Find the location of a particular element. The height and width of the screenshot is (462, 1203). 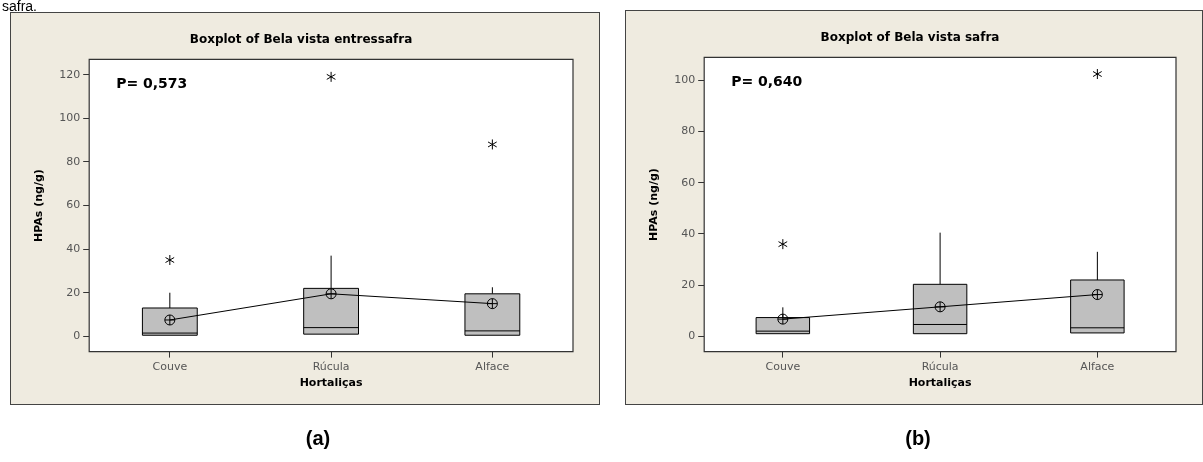

text: (b) is located at coordinates (918, 438).